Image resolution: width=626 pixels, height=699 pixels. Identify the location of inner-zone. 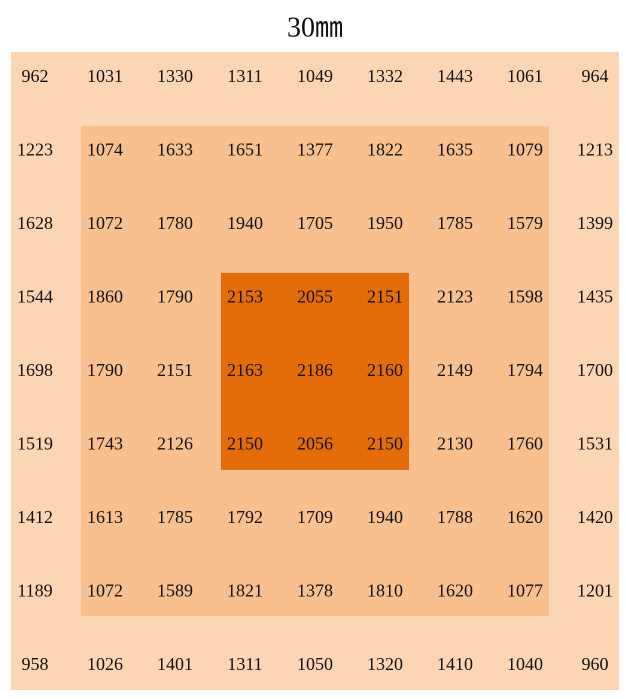
(315, 371).